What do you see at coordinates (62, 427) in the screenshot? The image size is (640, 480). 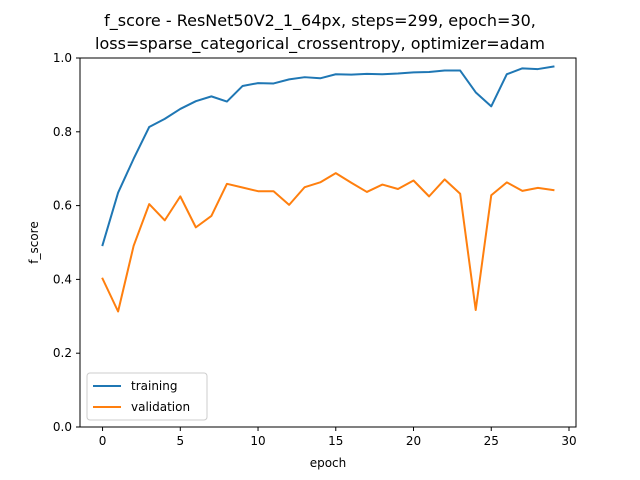 I see `y-tick-label: 0.0` at bounding box center [62, 427].